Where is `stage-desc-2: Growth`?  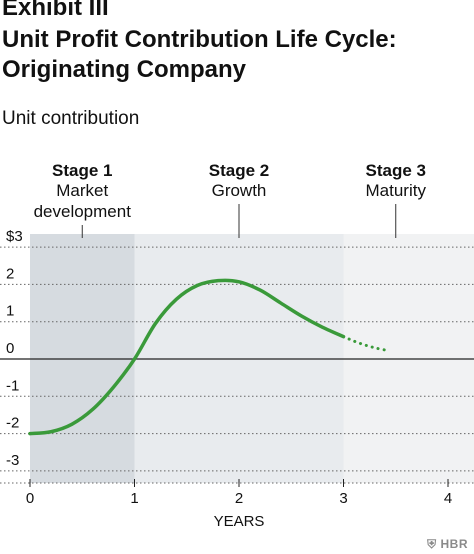 stage-desc-2: Growth is located at coordinates (239, 190).